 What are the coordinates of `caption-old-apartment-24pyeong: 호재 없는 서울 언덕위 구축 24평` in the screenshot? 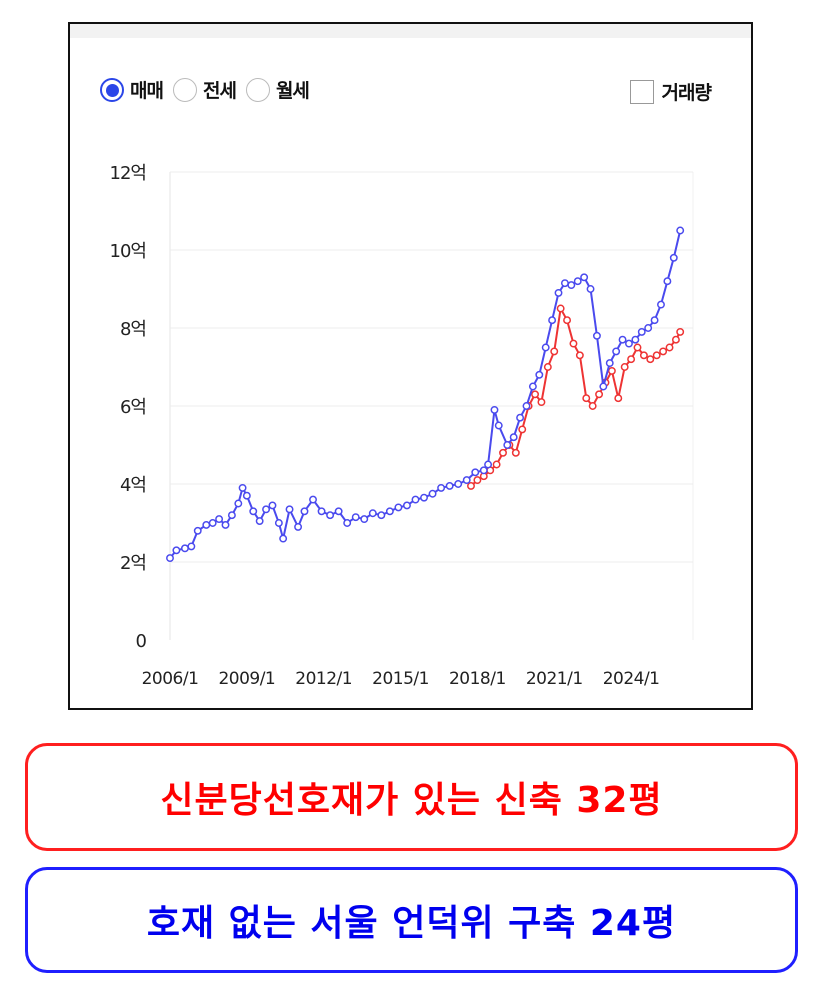 It's located at (411, 920).